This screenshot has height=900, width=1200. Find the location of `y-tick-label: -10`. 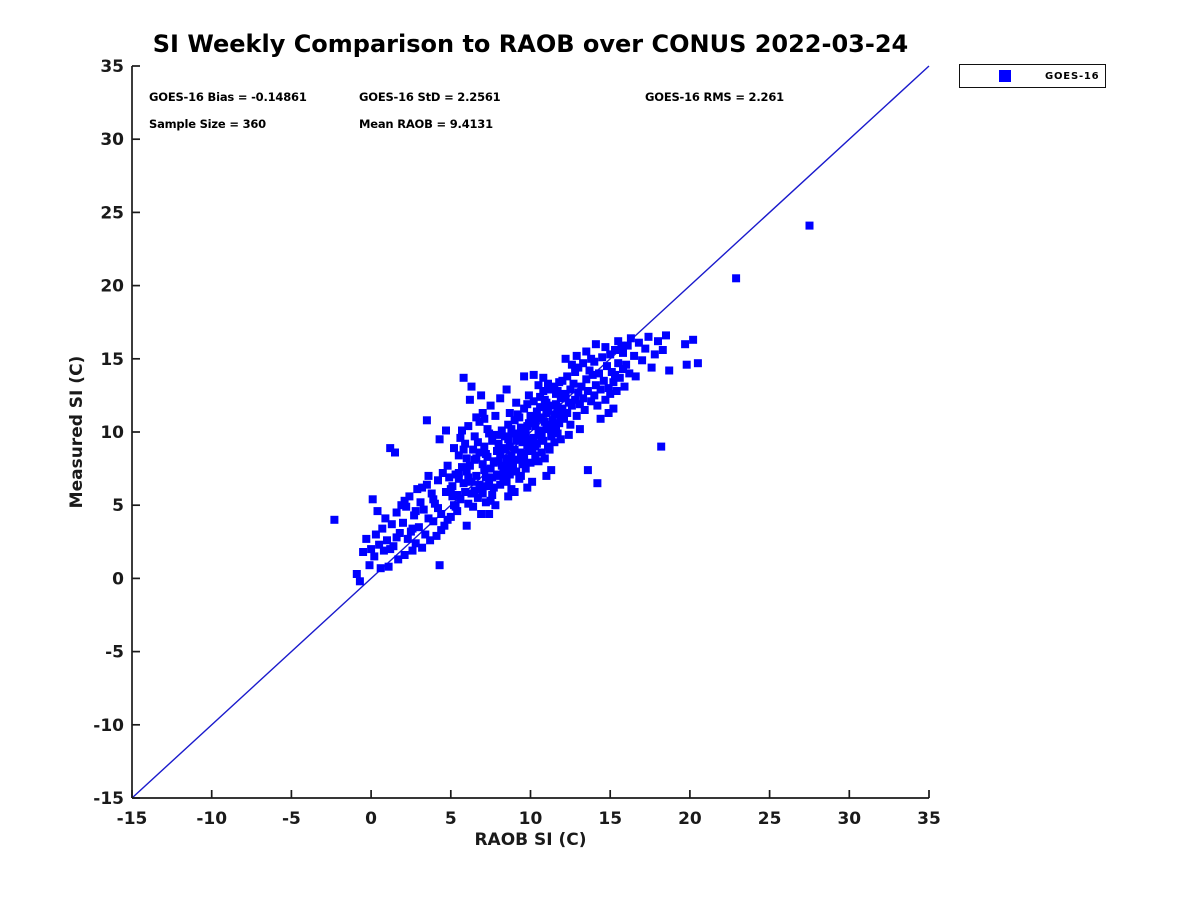

y-tick-label: -10 is located at coordinates (108, 726).